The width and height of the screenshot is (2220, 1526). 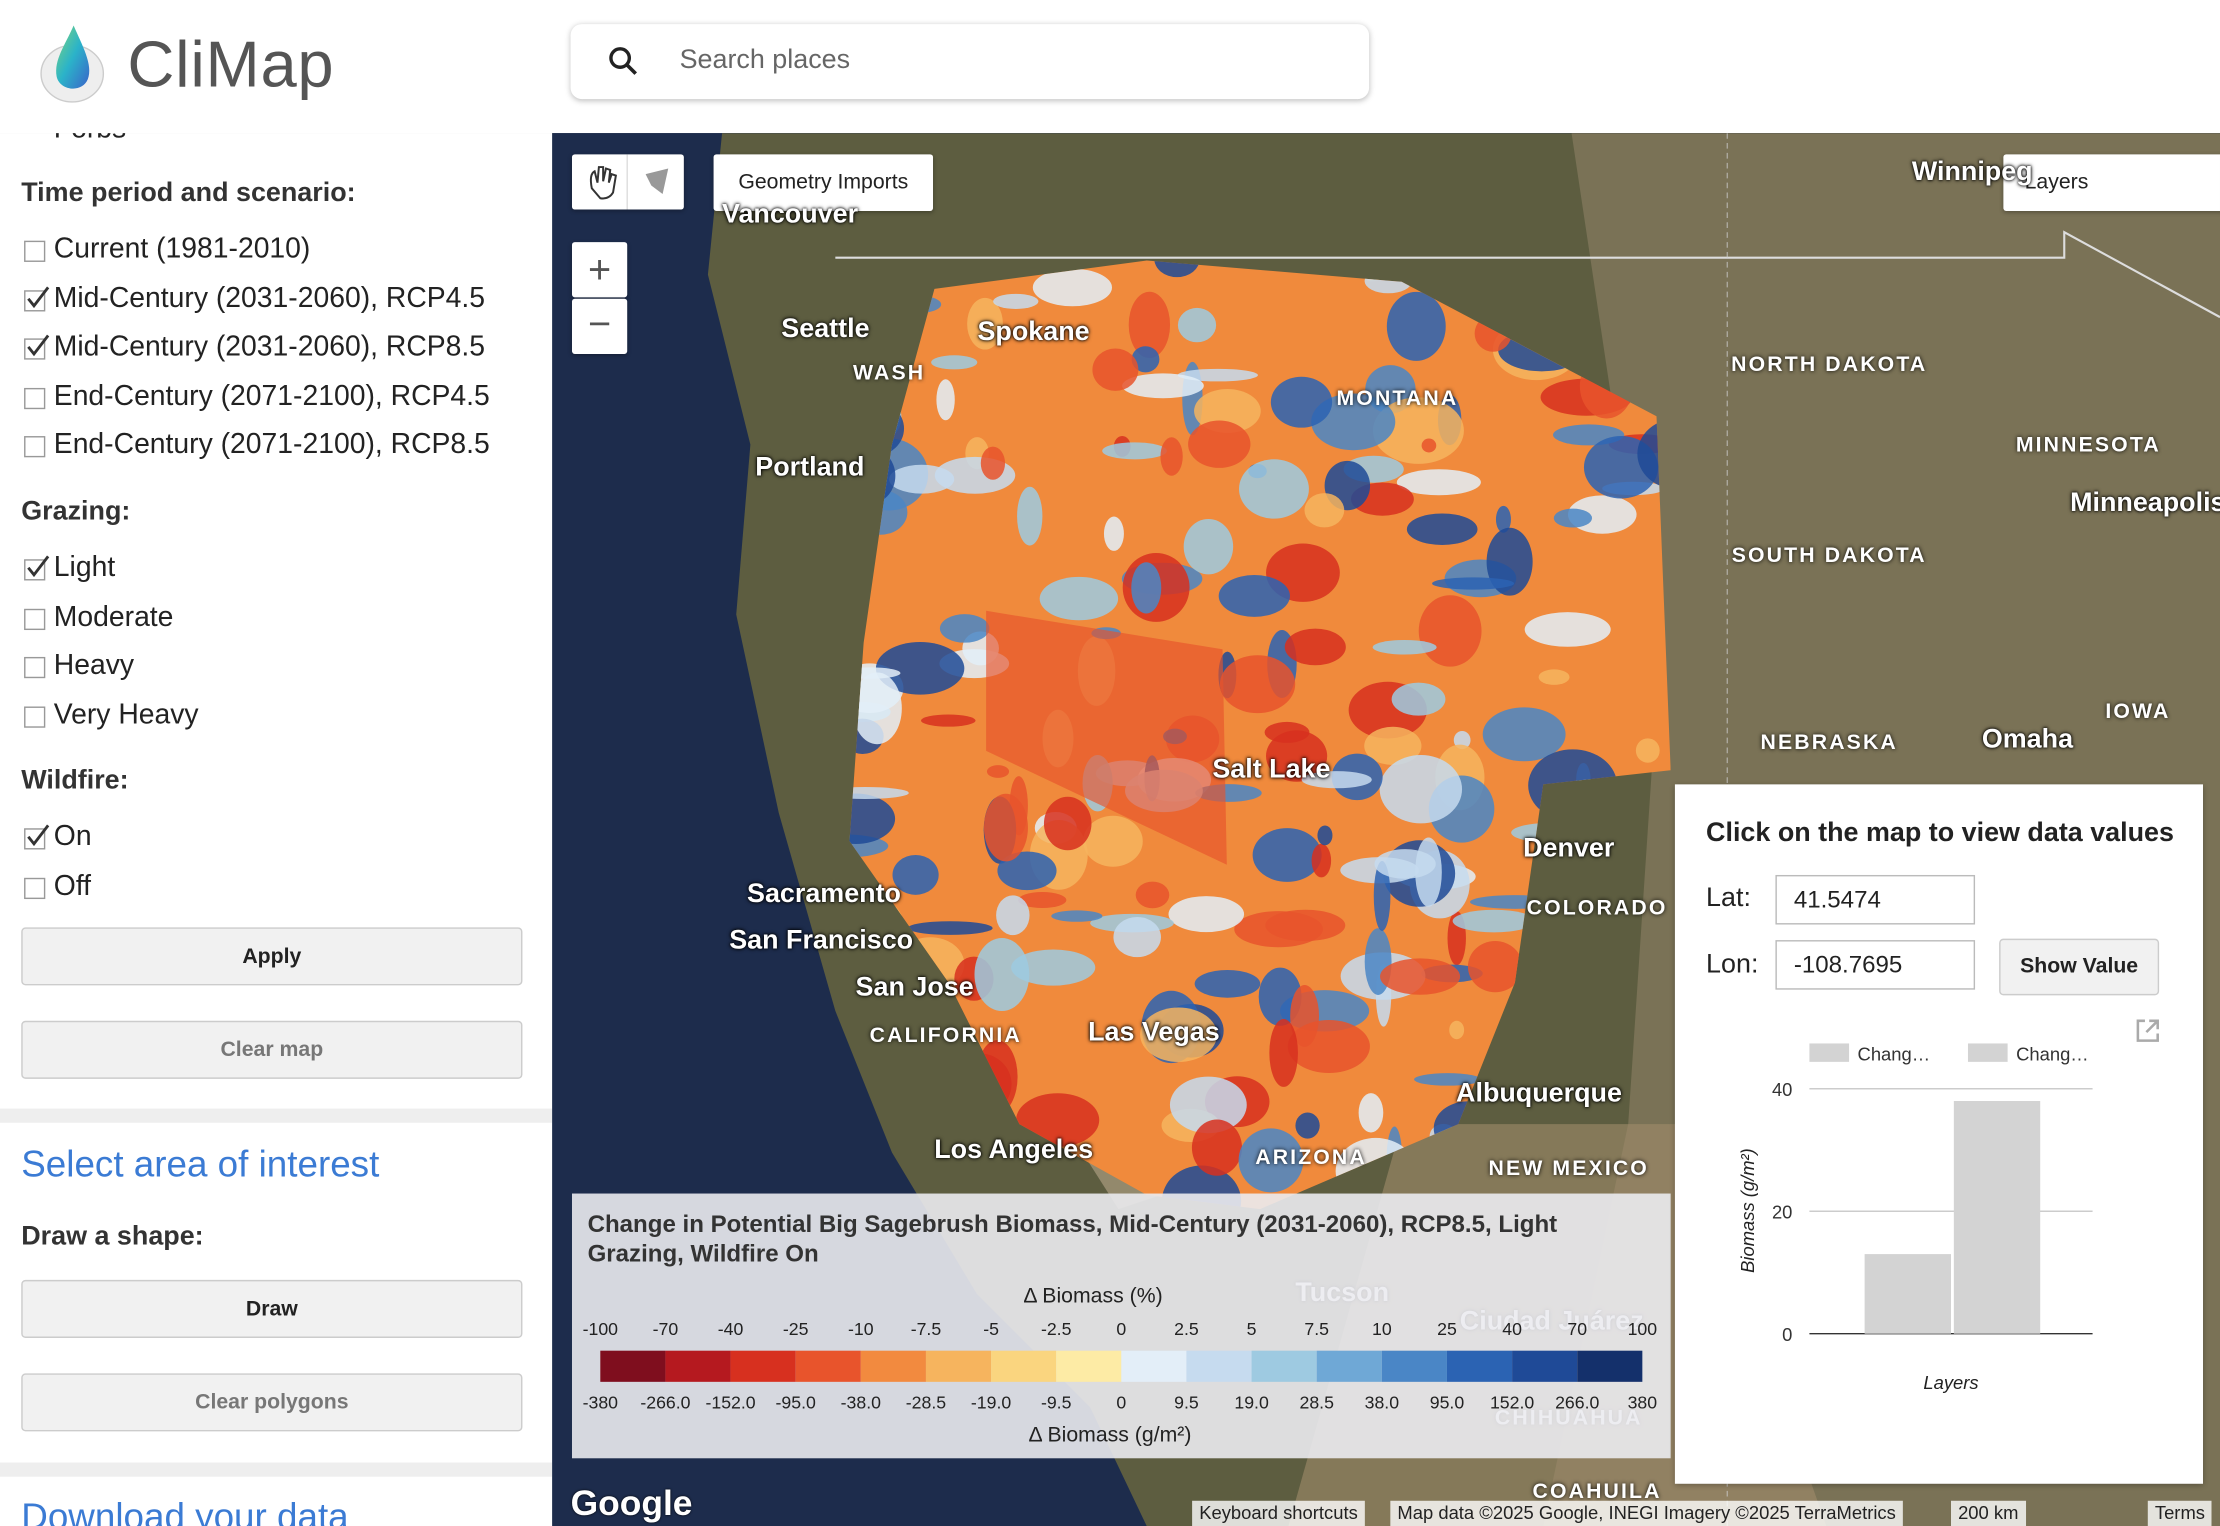 What do you see at coordinates (84, 568) in the screenshot?
I see `option-label: Light` at bounding box center [84, 568].